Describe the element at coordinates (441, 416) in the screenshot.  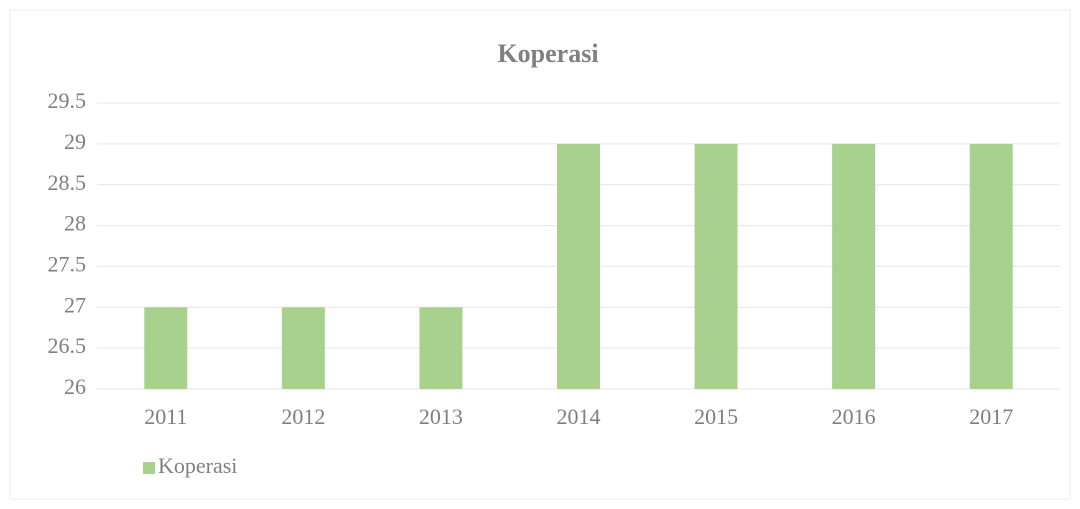
I see `x-tick-label: 2013` at that location.